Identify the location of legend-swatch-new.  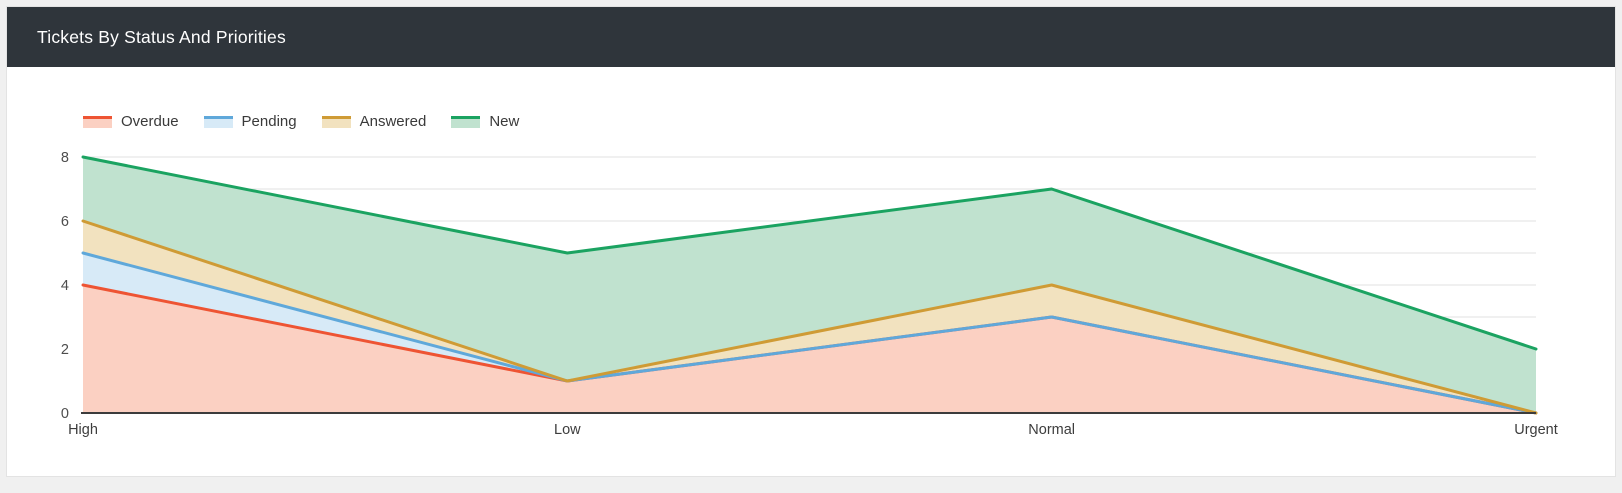
(466, 121).